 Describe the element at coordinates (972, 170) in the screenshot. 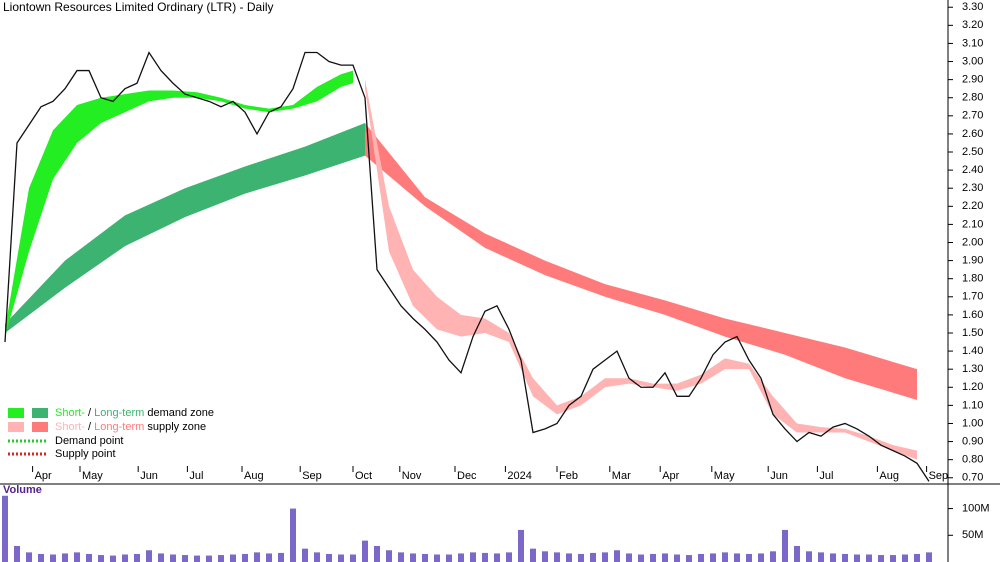

I see `y-tick-label: 2.40` at that location.